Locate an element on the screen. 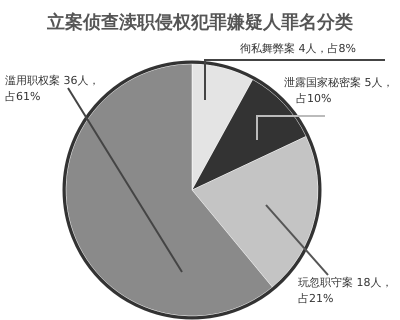  slice-label: 玩忽职守案 18人，占21% is located at coordinates (345, 290).